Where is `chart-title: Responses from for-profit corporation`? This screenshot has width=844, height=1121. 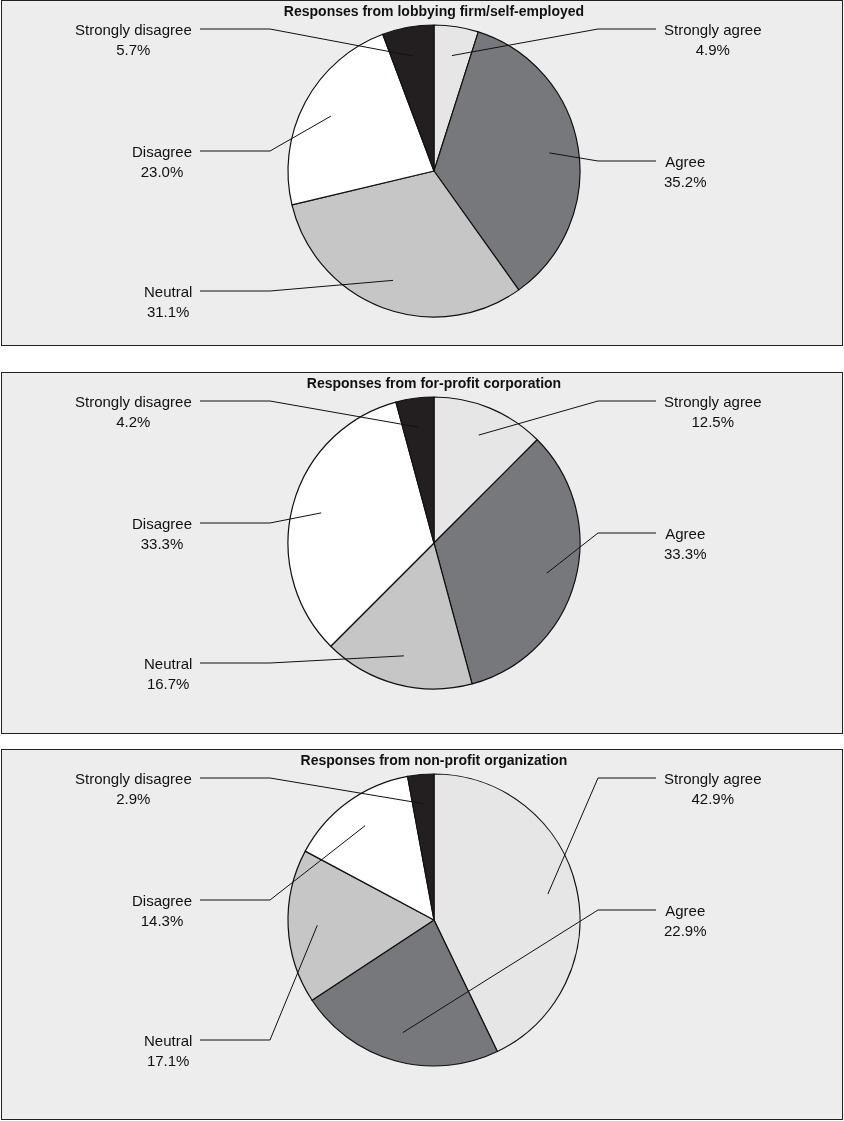
chart-title: Responses from for-profit corporation is located at coordinates (434, 382).